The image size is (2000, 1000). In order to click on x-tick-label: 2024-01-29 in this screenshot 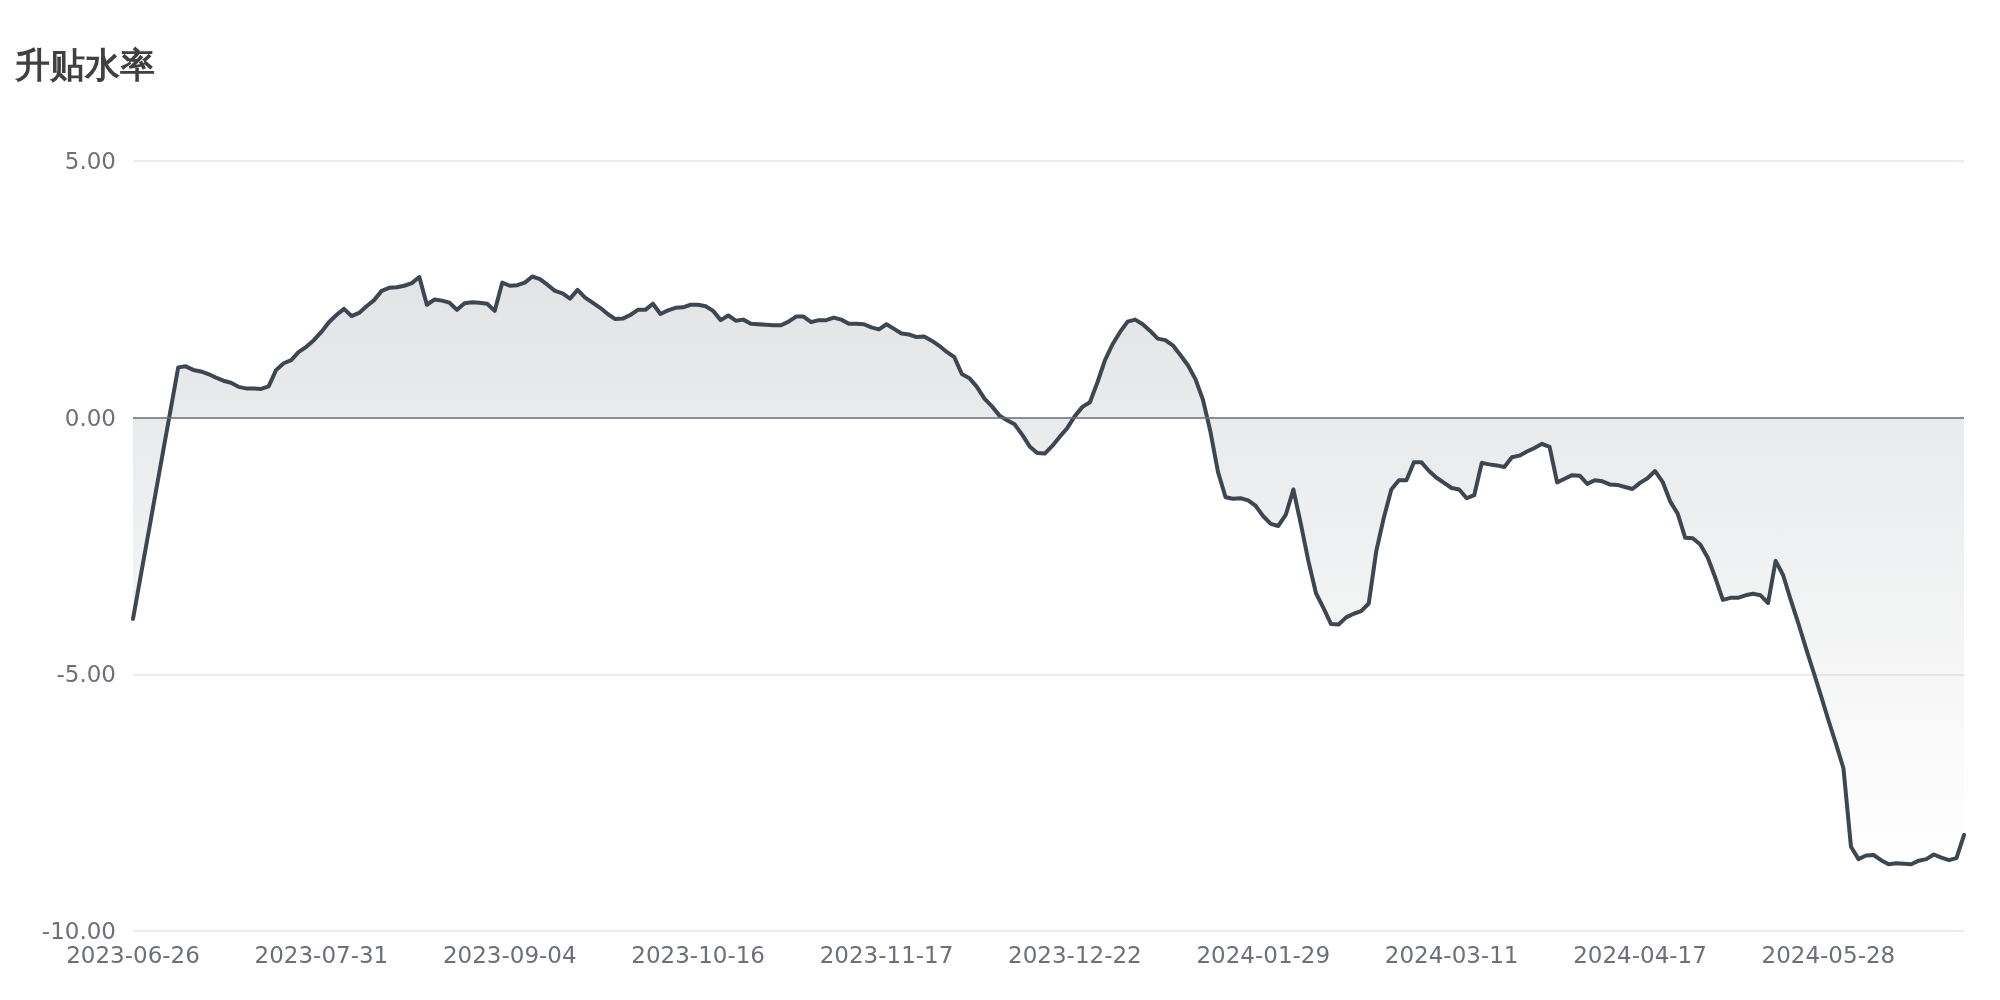, I will do `click(1263, 954)`.